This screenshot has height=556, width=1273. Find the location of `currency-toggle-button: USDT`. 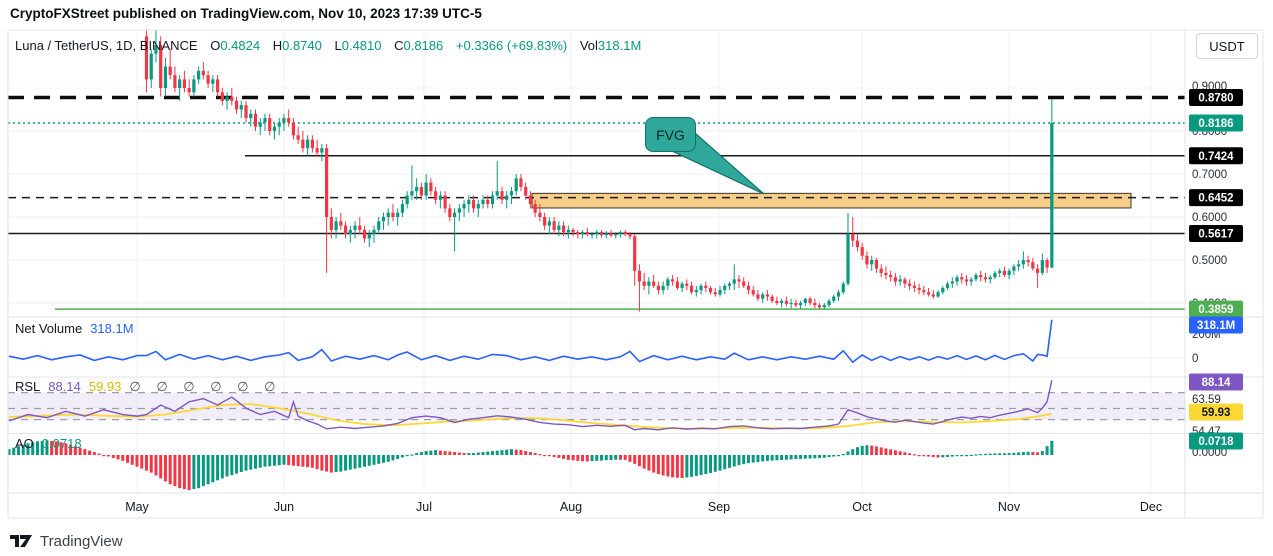

currency-toggle-button: USDT is located at coordinates (1227, 46).